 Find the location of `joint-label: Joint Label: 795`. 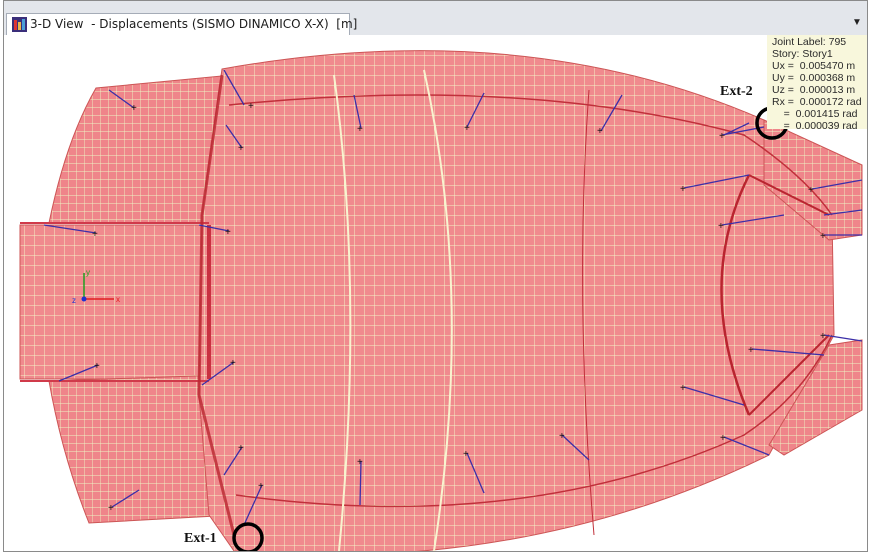

joint-label: Joint Label: 795 is located at coordinates (809, 42).